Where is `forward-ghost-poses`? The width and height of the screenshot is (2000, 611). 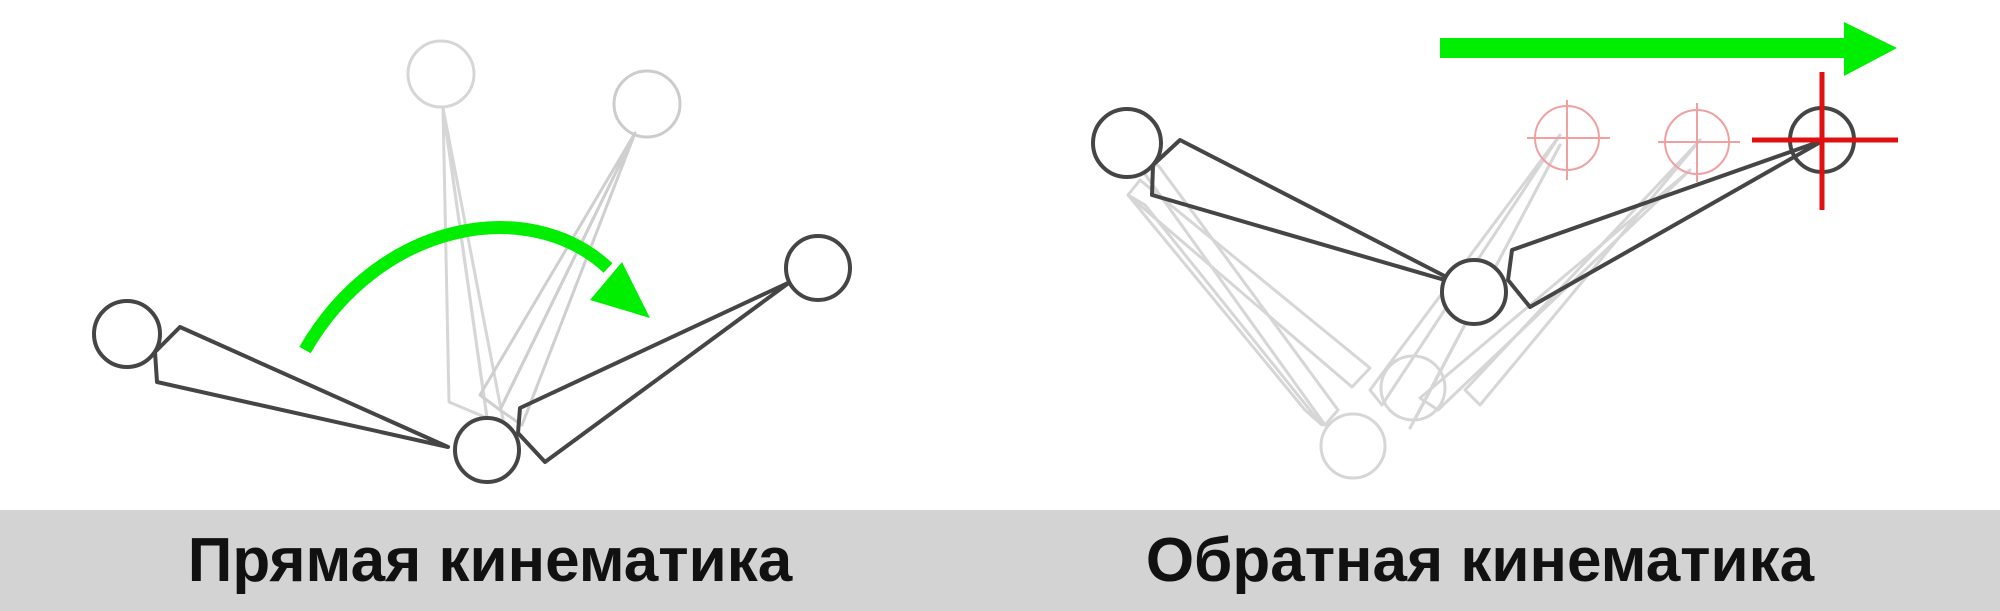
forward-ghost-poses is located at coordinates (544, 235).